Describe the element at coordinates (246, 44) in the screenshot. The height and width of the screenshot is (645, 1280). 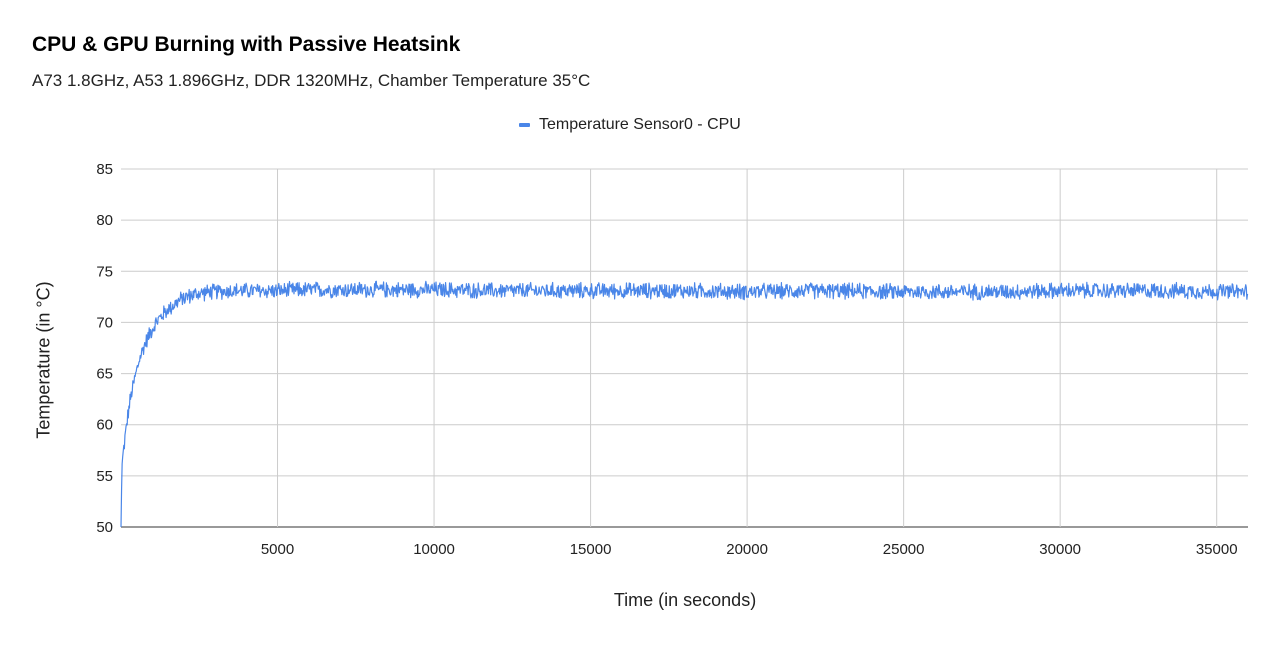
I see `chart-title: CPU & GPU Burning with Passive Heatsink` at that location.